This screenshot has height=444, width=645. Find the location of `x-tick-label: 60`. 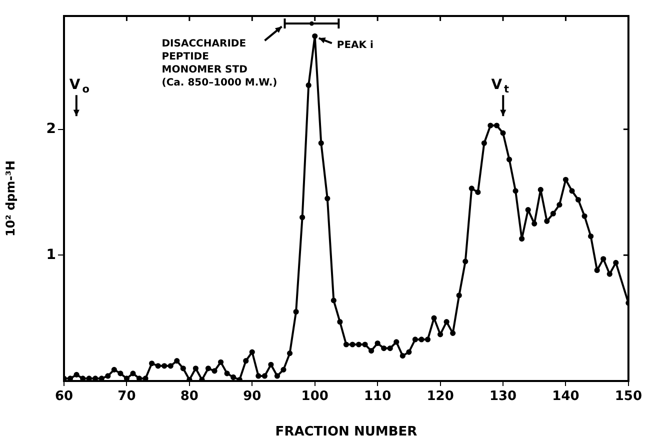

x-tick-label: 60 is located at coordinates (64, 396).